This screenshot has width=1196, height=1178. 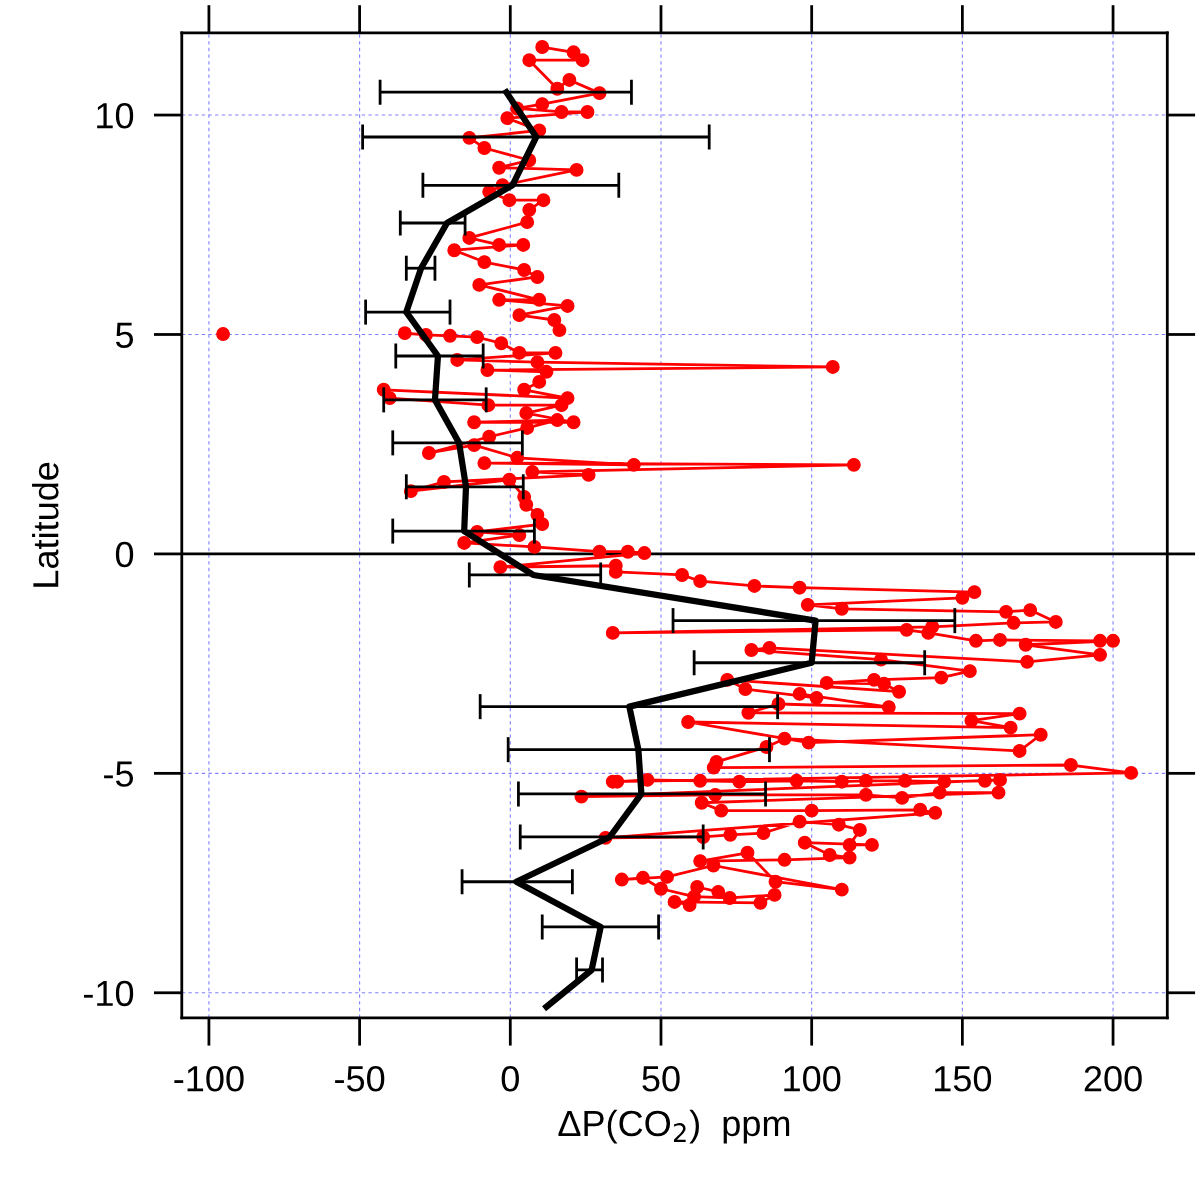 I want to click on x-axis-title: ΔP(CO$_{2}$) ppm, so click(x=674, y=1126).